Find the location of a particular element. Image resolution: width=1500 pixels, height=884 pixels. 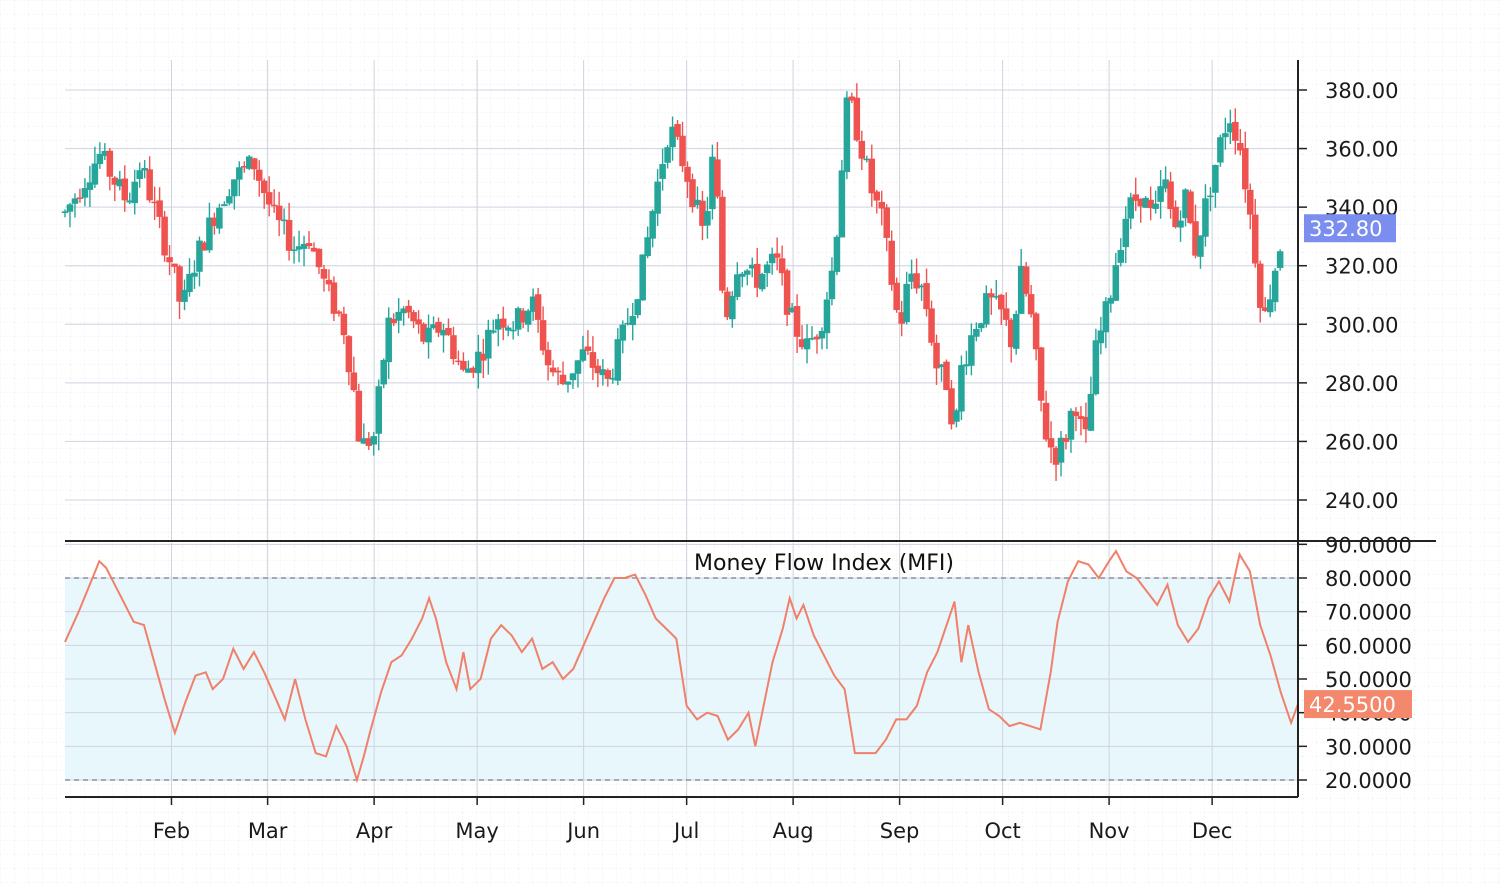

price-tick-label: 380.00 is located at coordinates (1361, 91).